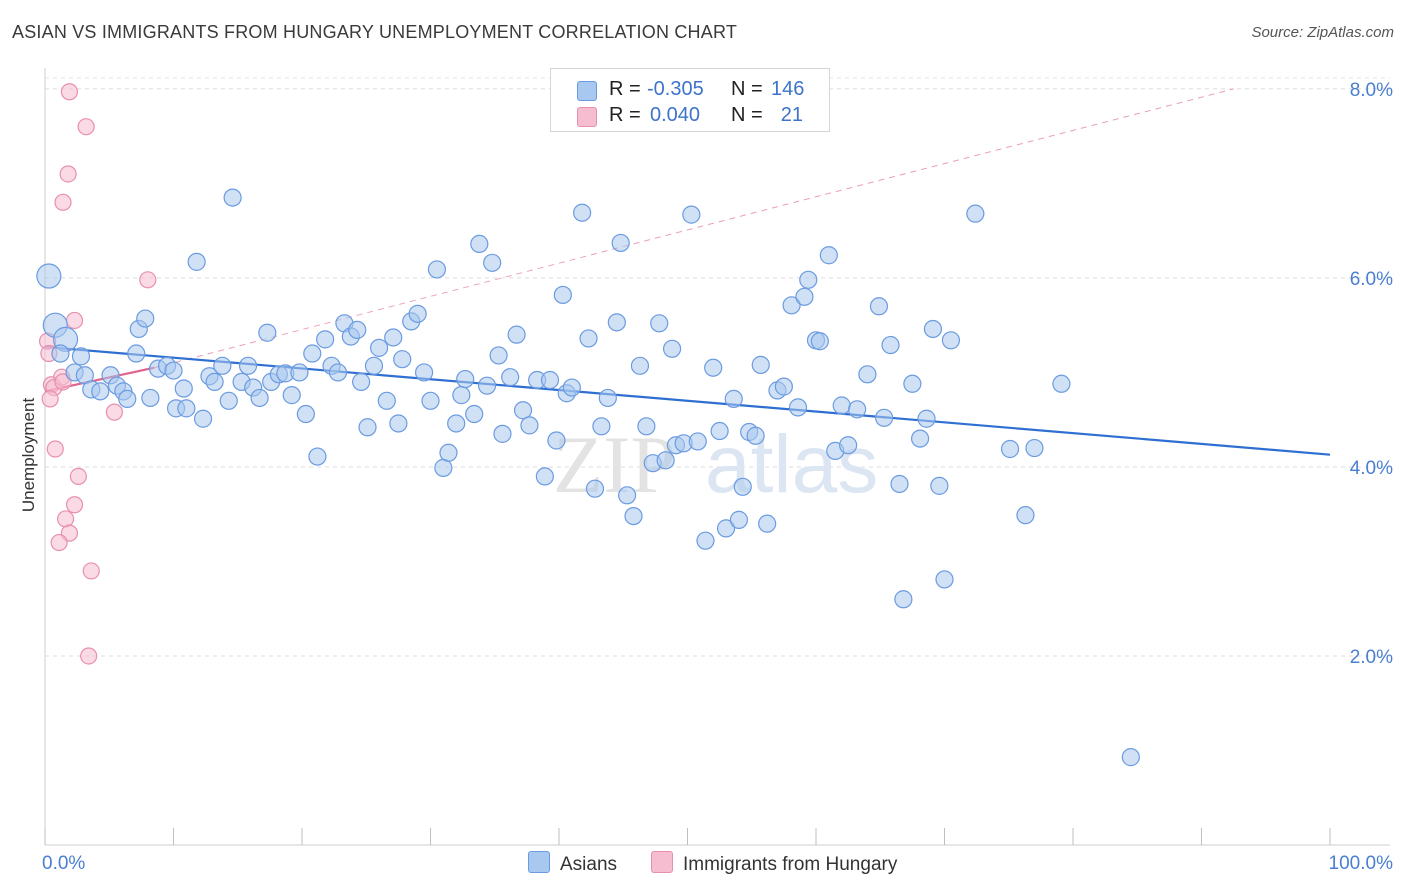  I want to click on legend-row-hungary: R = 0.040 N = 21, so click(690, 116).